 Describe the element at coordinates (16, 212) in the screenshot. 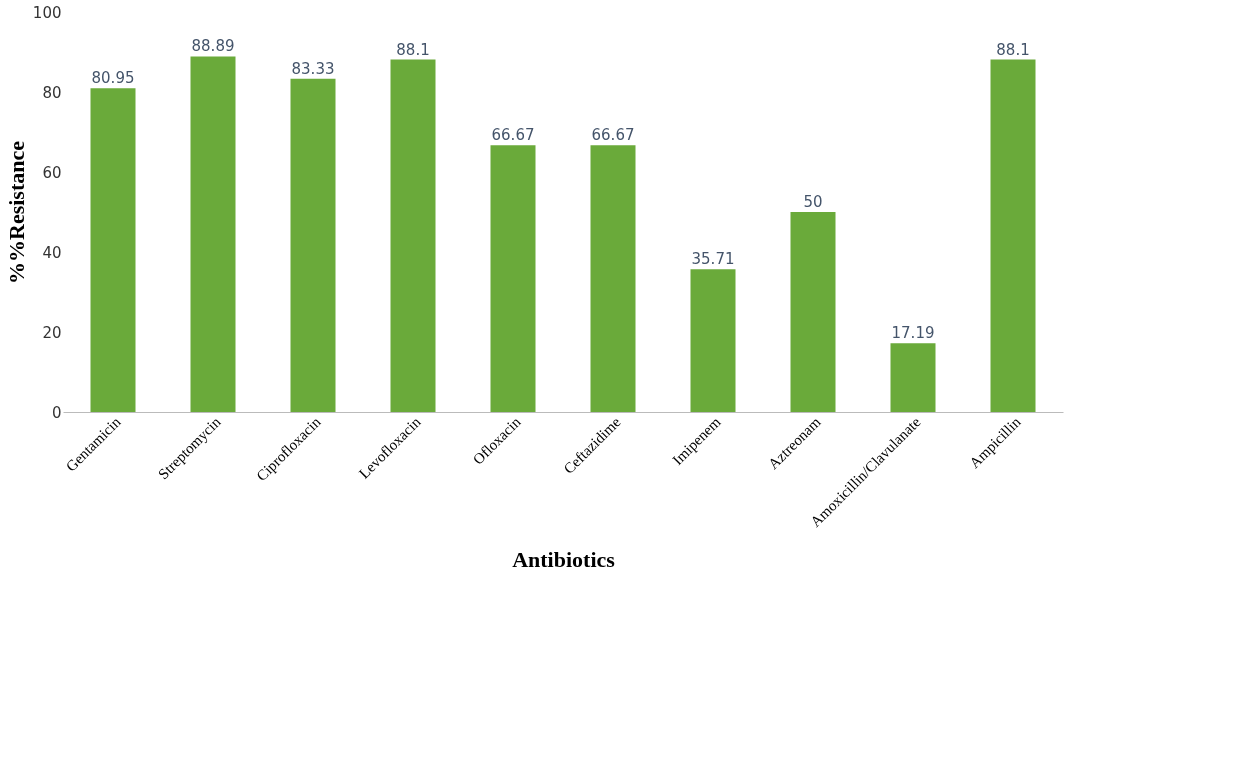

I see `y-axis-title: %%Resistance` at that location.